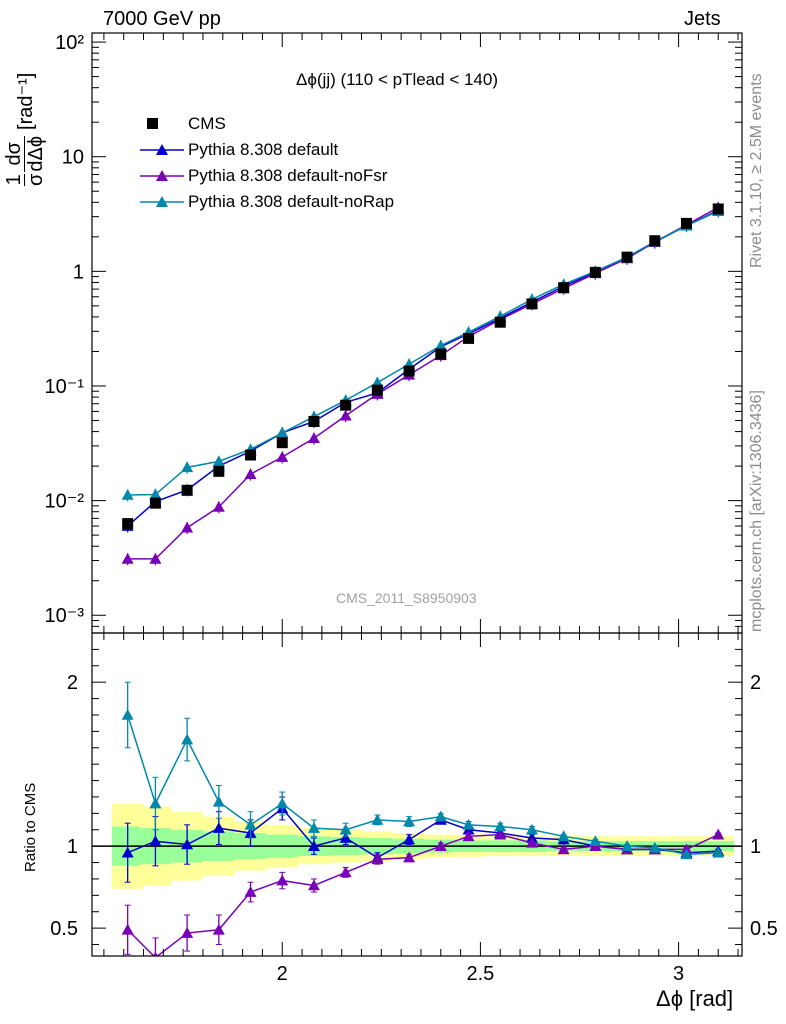 The image size is (786, 1024). Describe the element at coordinates (755, 847) in the screenshot. I see `y-tick-label-right: 1` at that location.